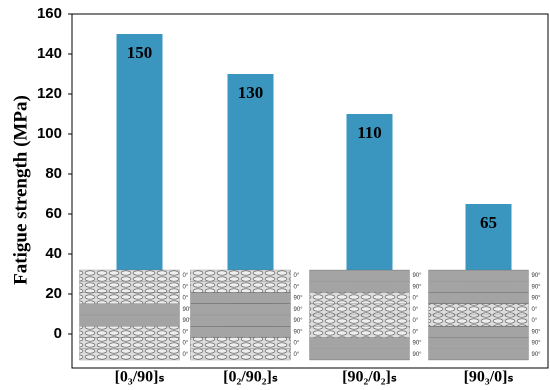 The height and width of the screenshot is (390, 550). I want to click on y-tick-label: 160, so click(49, 13).